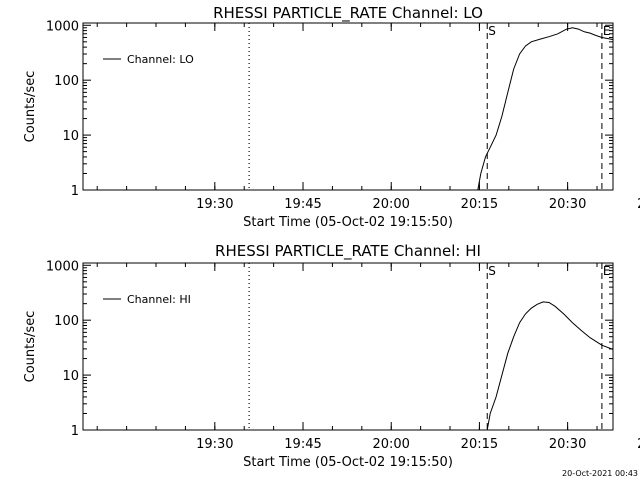 The image size is (640, 480). I want to click on footer-timestamp: 20-Oct-2021 00:43, so click(600, 473).